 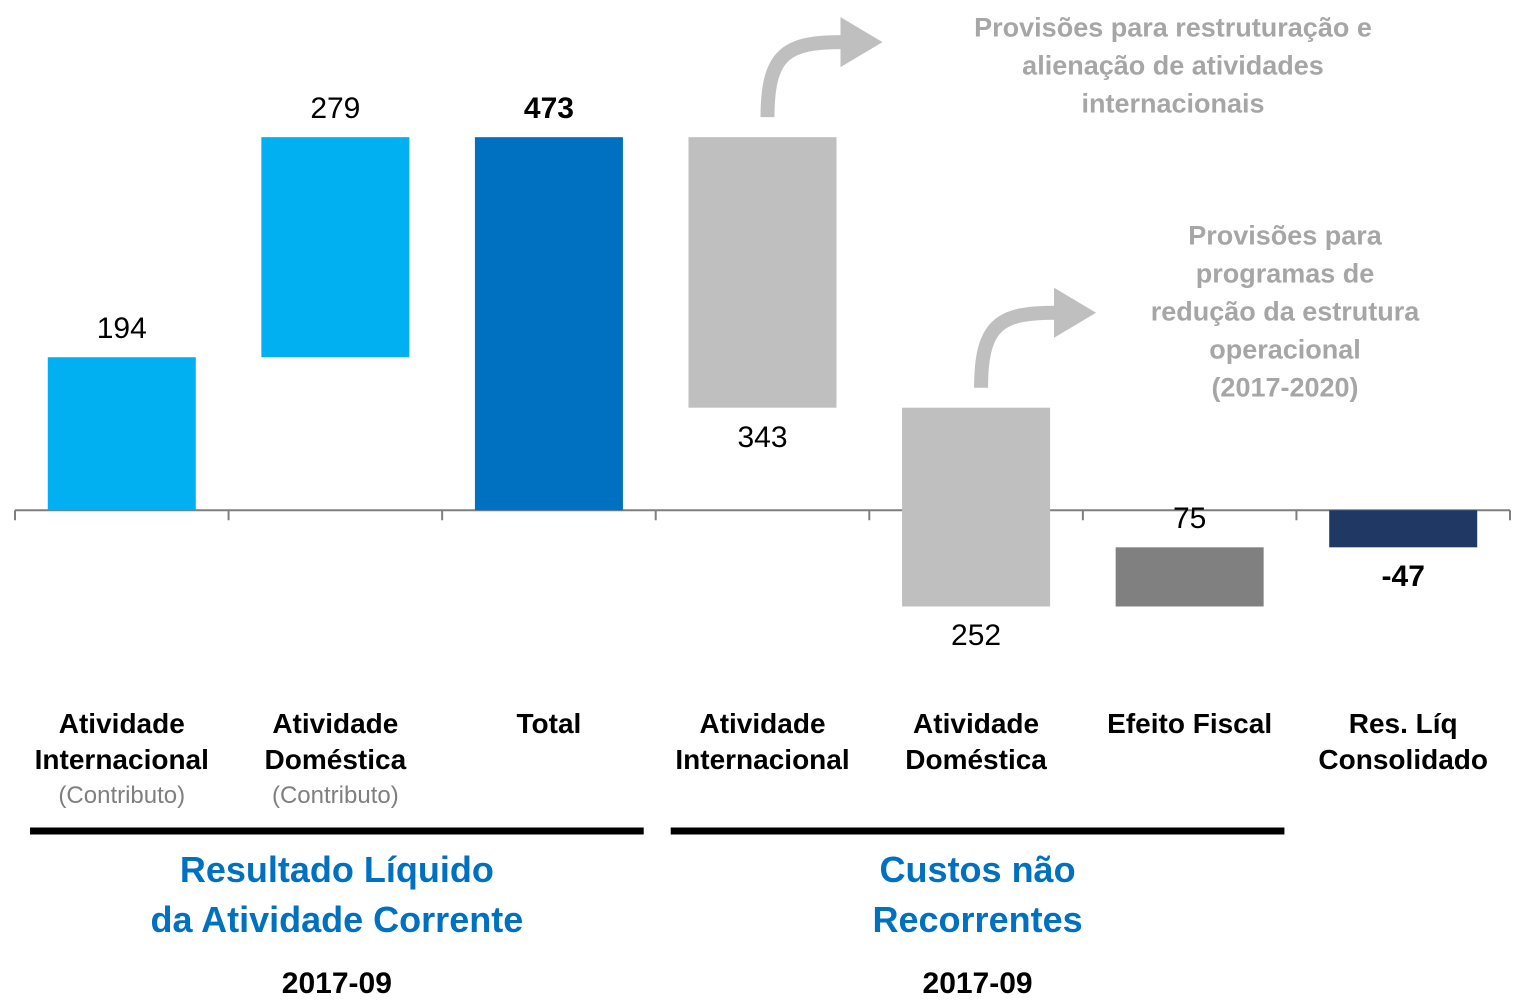 I want to click on value-label: 194, so click(x=121, y=329).